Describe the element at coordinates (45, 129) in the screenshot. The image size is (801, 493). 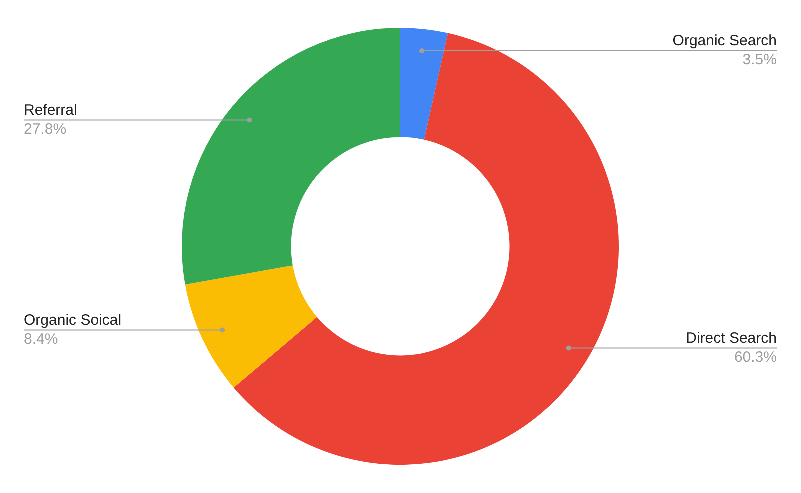
I see `data-label: 27.8%` at that location.